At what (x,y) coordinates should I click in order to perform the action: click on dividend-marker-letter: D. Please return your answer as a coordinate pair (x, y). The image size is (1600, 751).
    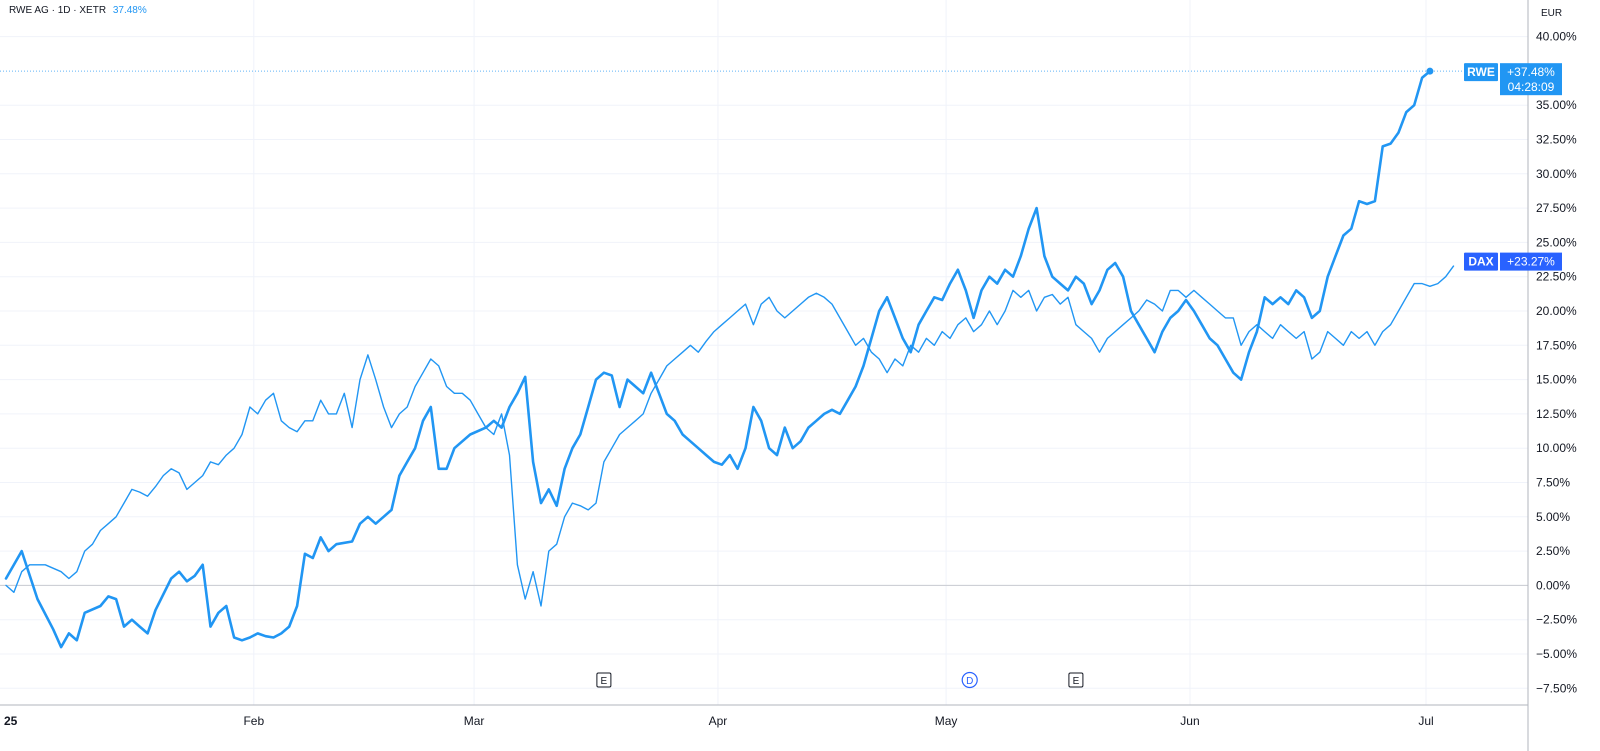
    Looking at the image, I should click on (969, 681).